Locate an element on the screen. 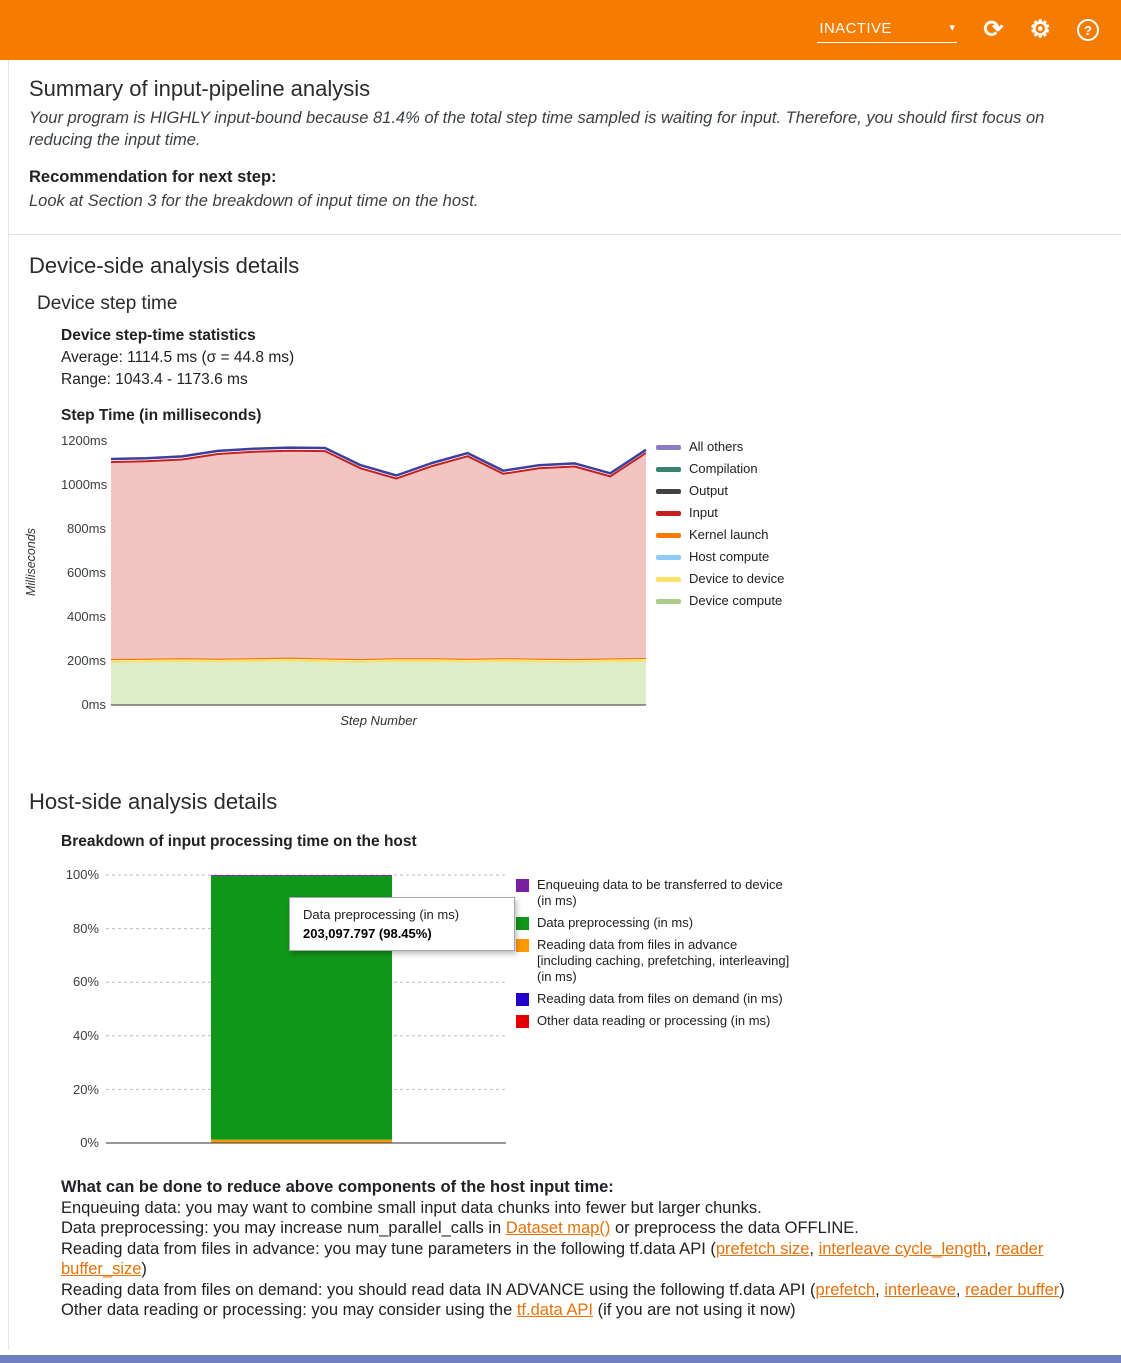 This screenshot has width=1121, height=1363. legend-label: Device to device is located at coordinates (737, 579).